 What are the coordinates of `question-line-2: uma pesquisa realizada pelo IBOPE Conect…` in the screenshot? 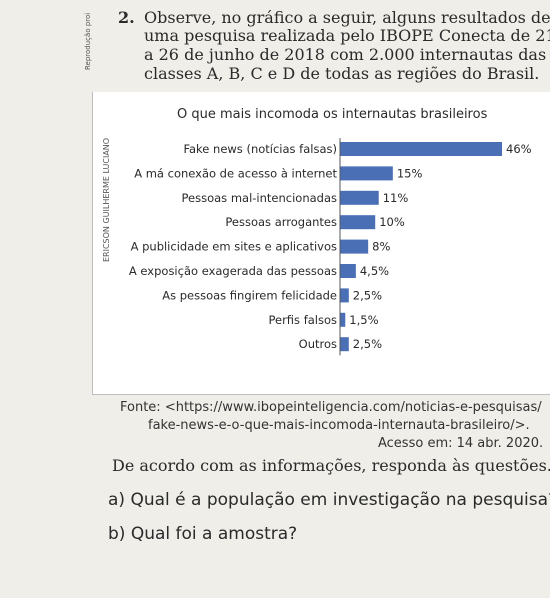 It's located at (347, 35).